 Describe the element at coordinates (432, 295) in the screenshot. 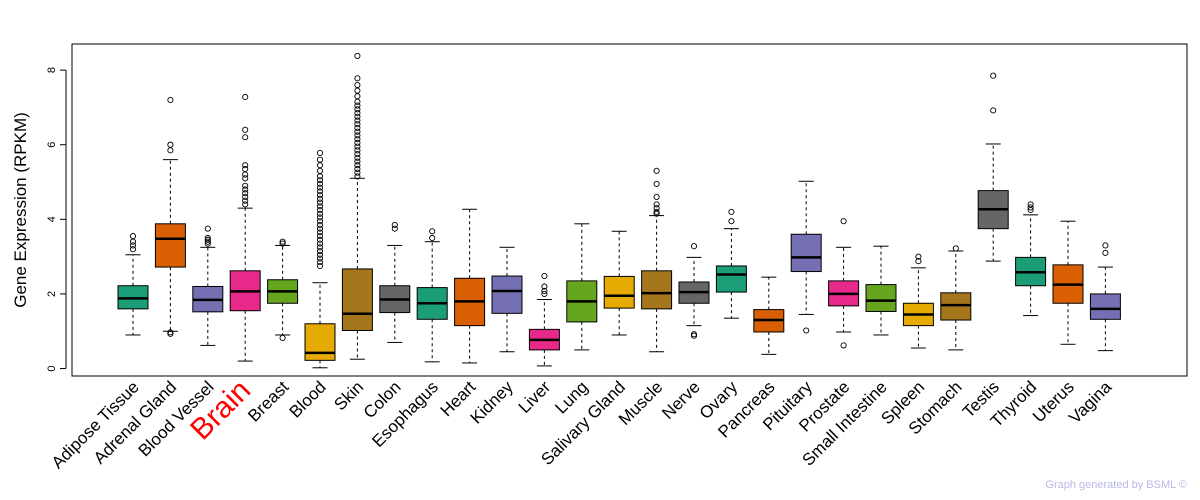

I see `box-esophagus` at that location.